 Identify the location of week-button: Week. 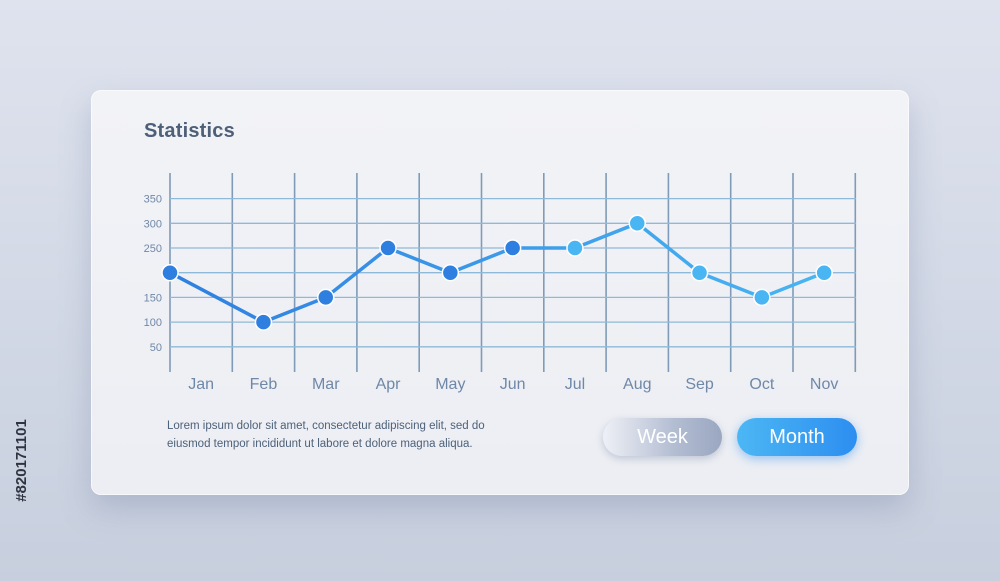
(662, 437).